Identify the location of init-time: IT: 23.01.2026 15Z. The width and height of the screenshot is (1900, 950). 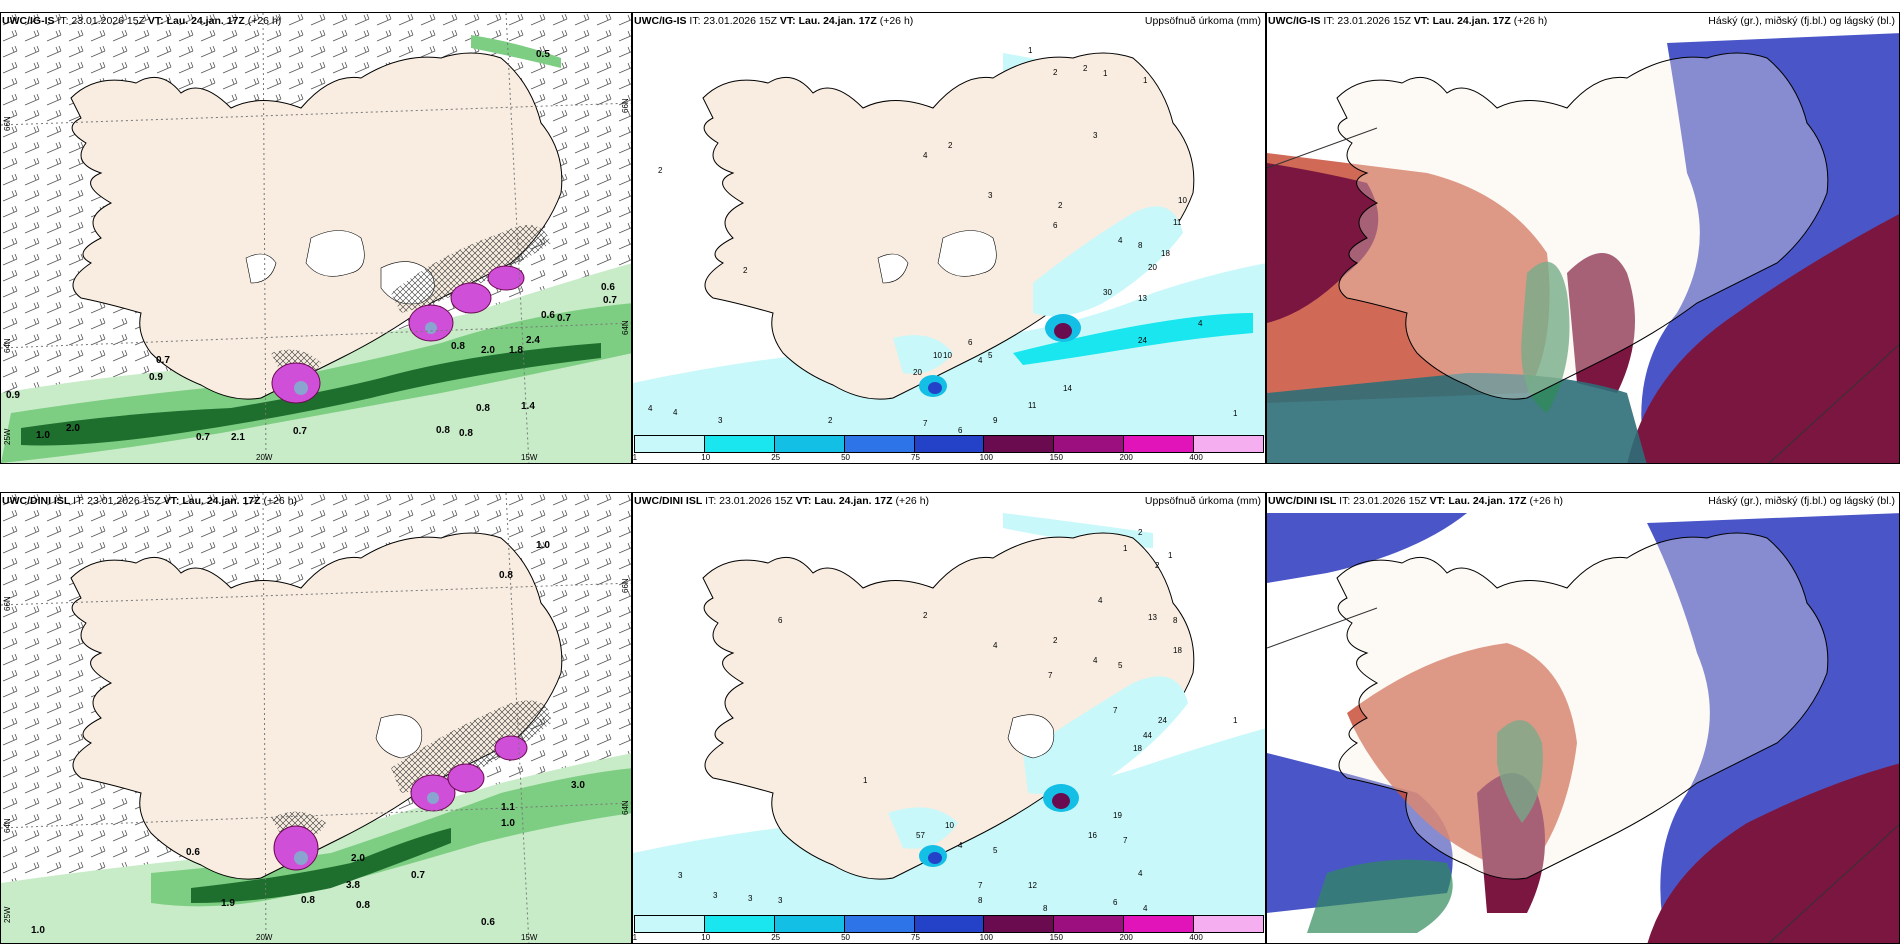
(101, 21).